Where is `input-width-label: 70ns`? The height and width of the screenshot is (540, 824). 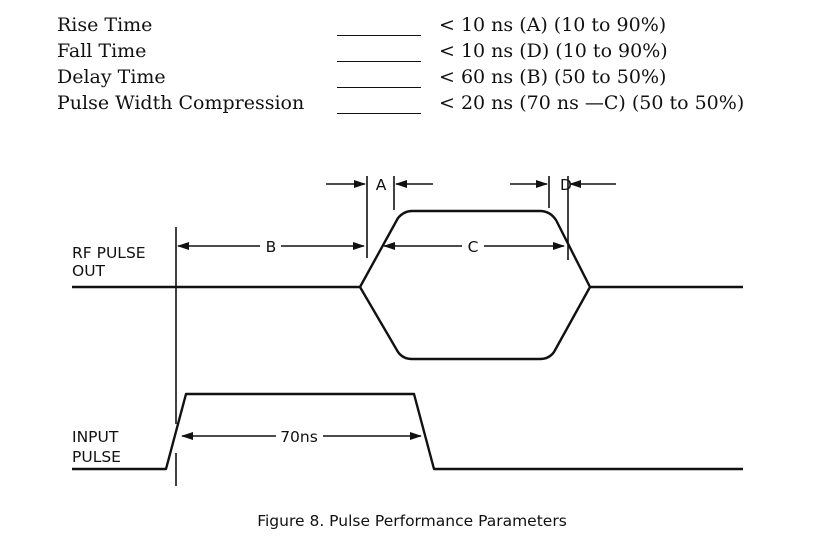
input-width-label: 70ns is located at coordinates (299, 437).